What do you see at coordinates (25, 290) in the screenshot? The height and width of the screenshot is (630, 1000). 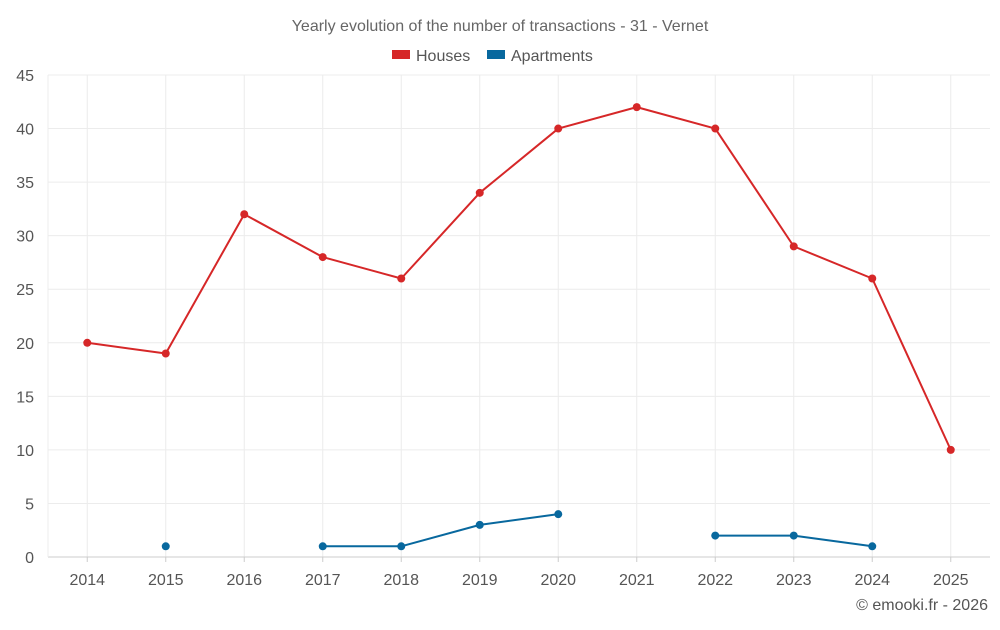 I see `y-tick-label: 25` at bounding box center [25, 290].